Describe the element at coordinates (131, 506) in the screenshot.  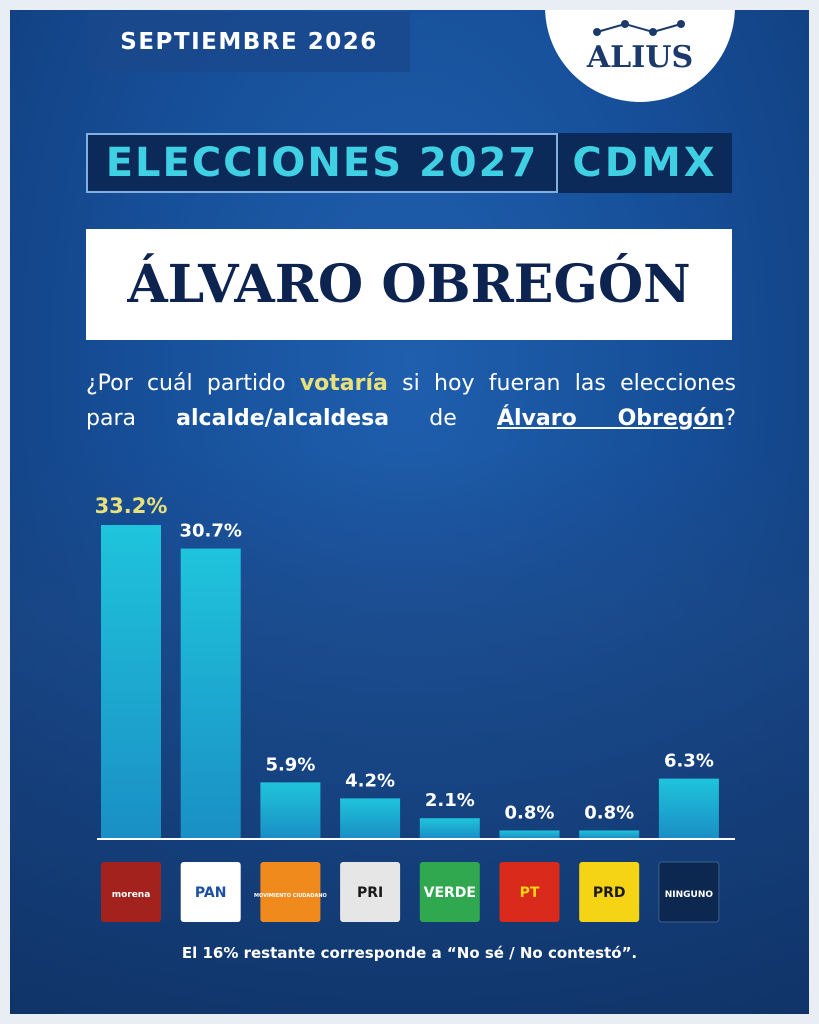
I see `value-label: 33.2%` at that location.